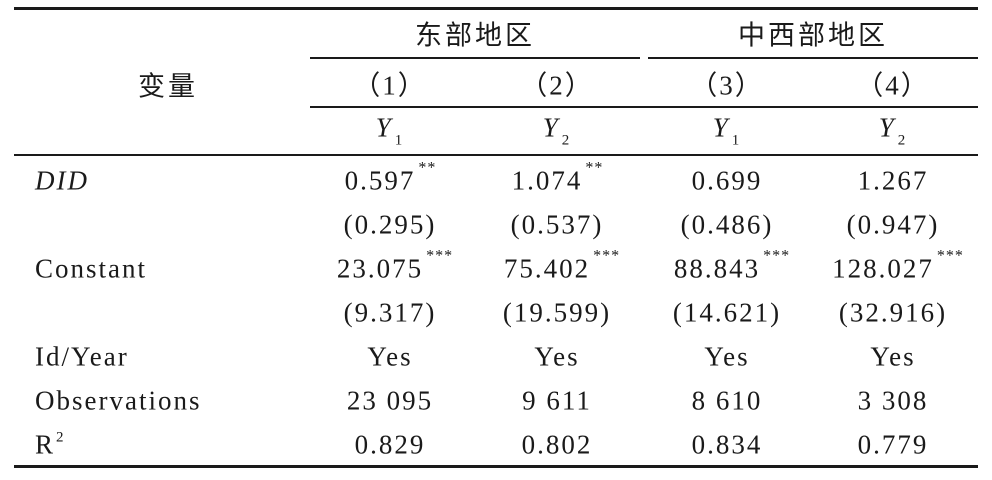 Image resolution: width=992 pixels, height=480 pixels. Describe the element at coordinates (61, 437) in the screenshot. I see `row-label-superscript: 2` at that location.